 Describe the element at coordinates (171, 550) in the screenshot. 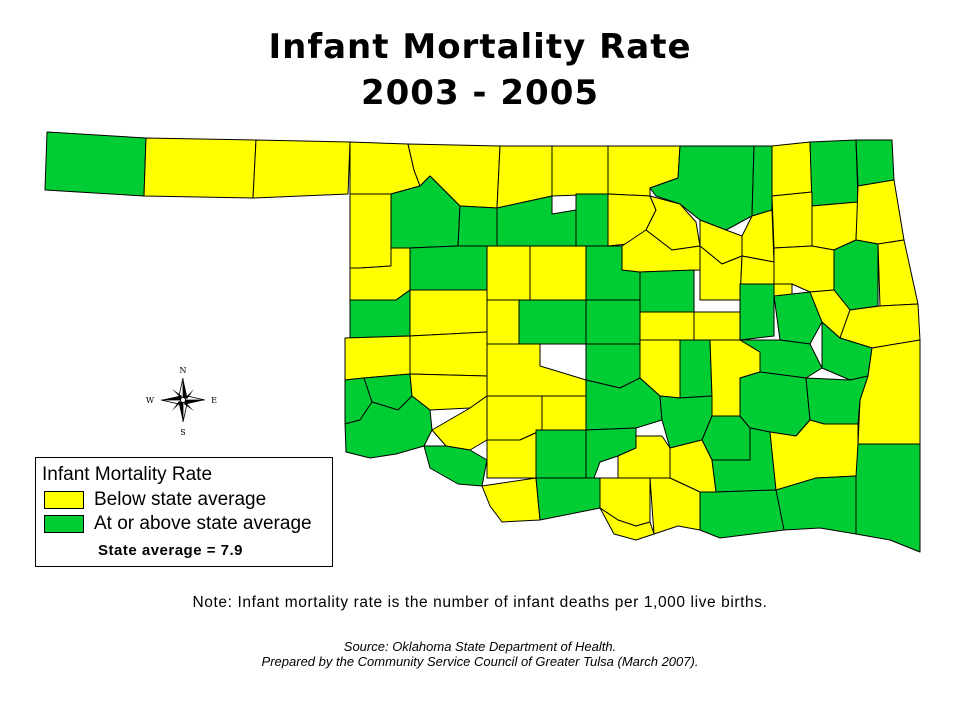

I see `state-average-label: State average = 7.9` at that location.